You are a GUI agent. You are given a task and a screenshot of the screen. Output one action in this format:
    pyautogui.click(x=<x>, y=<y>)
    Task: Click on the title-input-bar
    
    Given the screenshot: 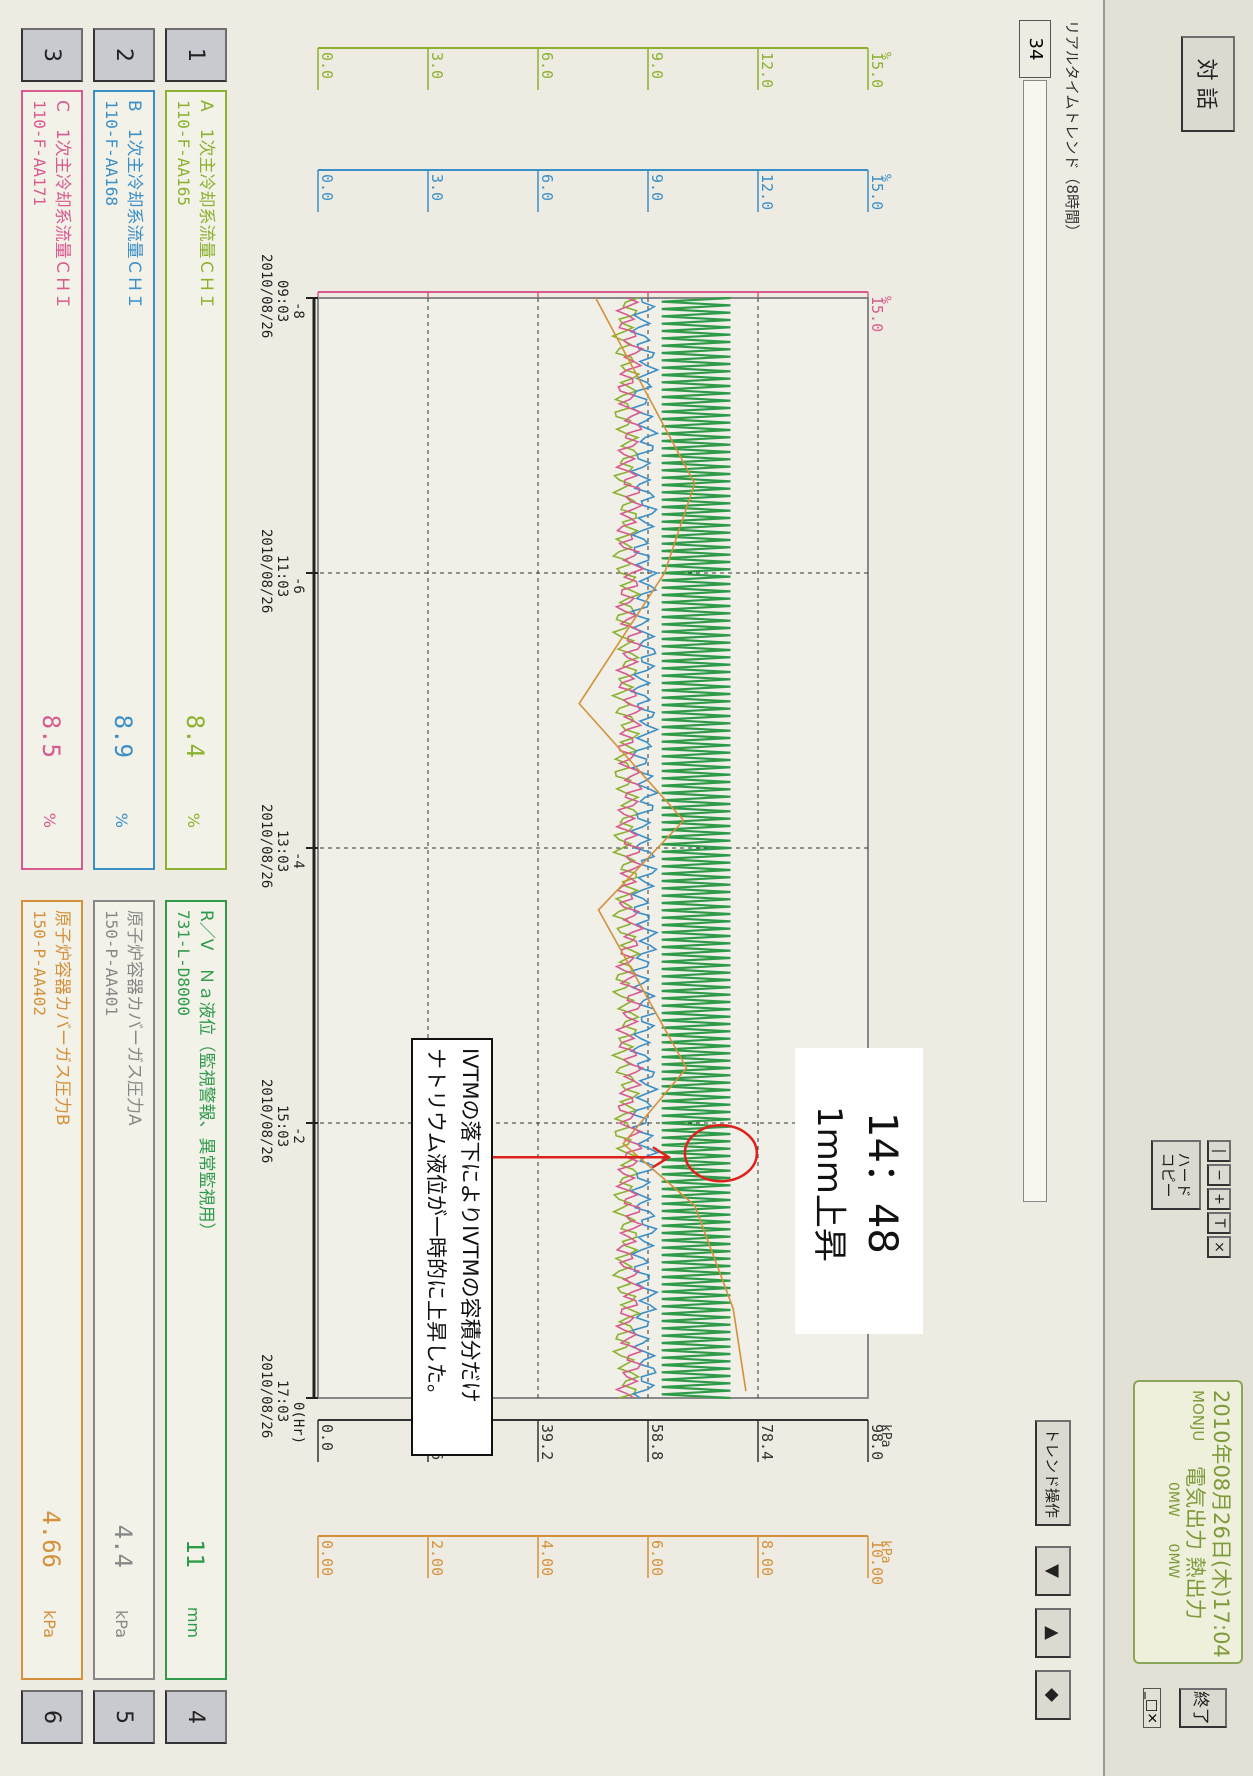 What is the action you would take?
    pyautogui.click(x=1035, y=641)
    